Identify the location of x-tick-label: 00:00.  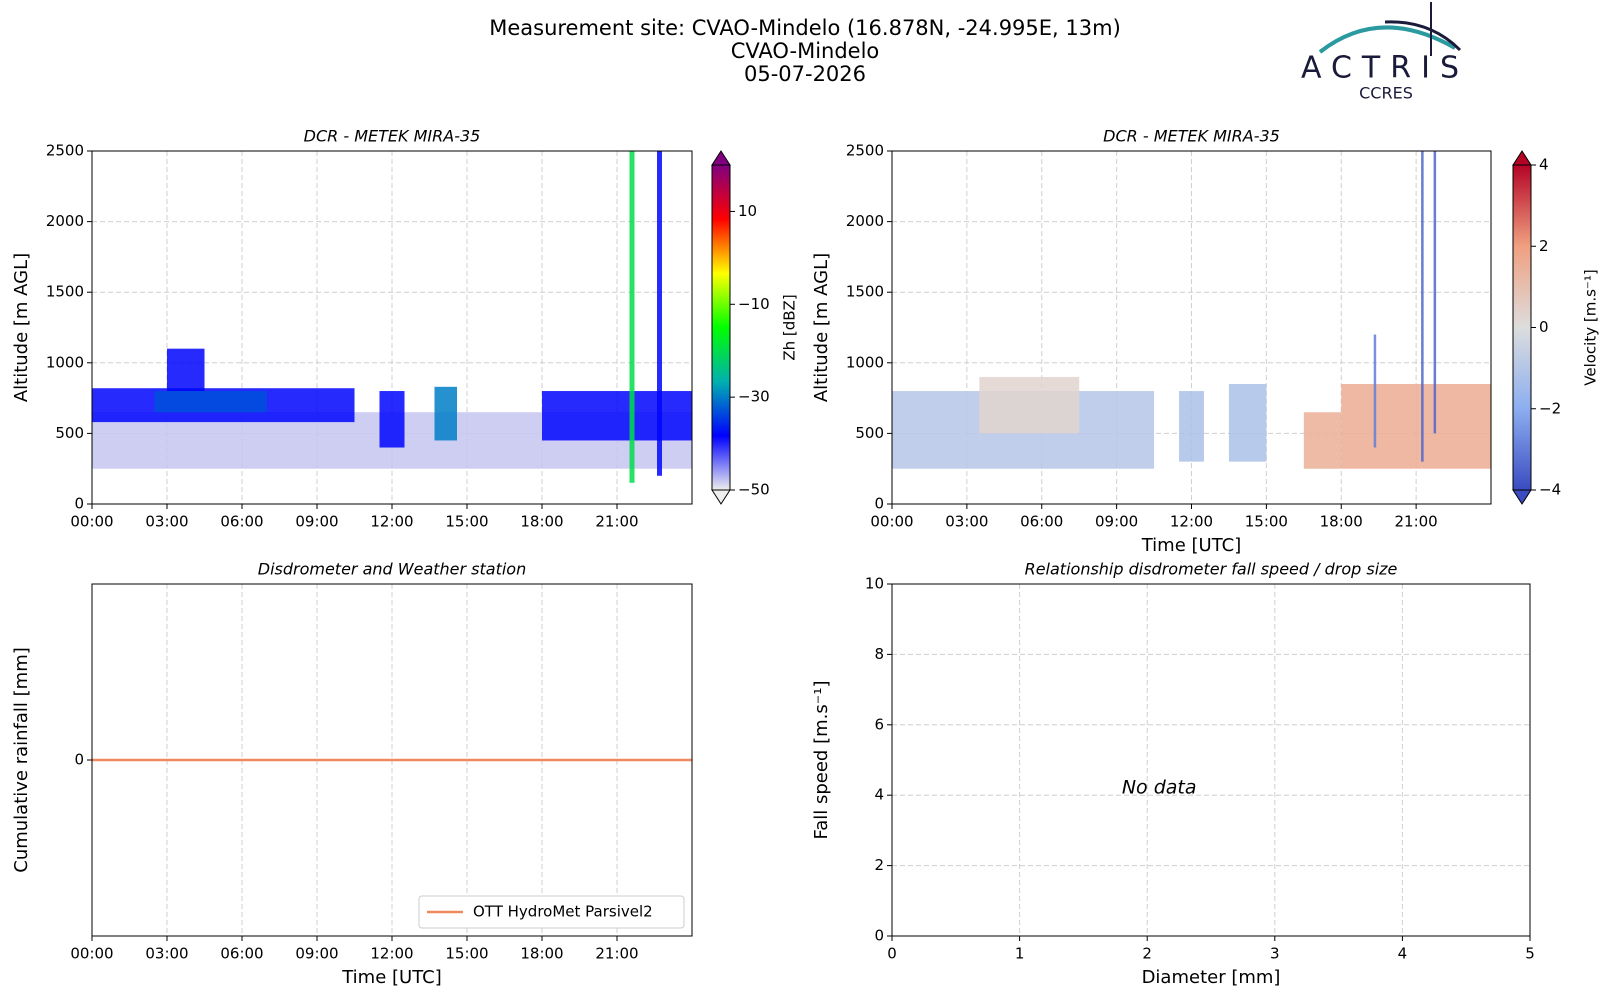
(91, 522).